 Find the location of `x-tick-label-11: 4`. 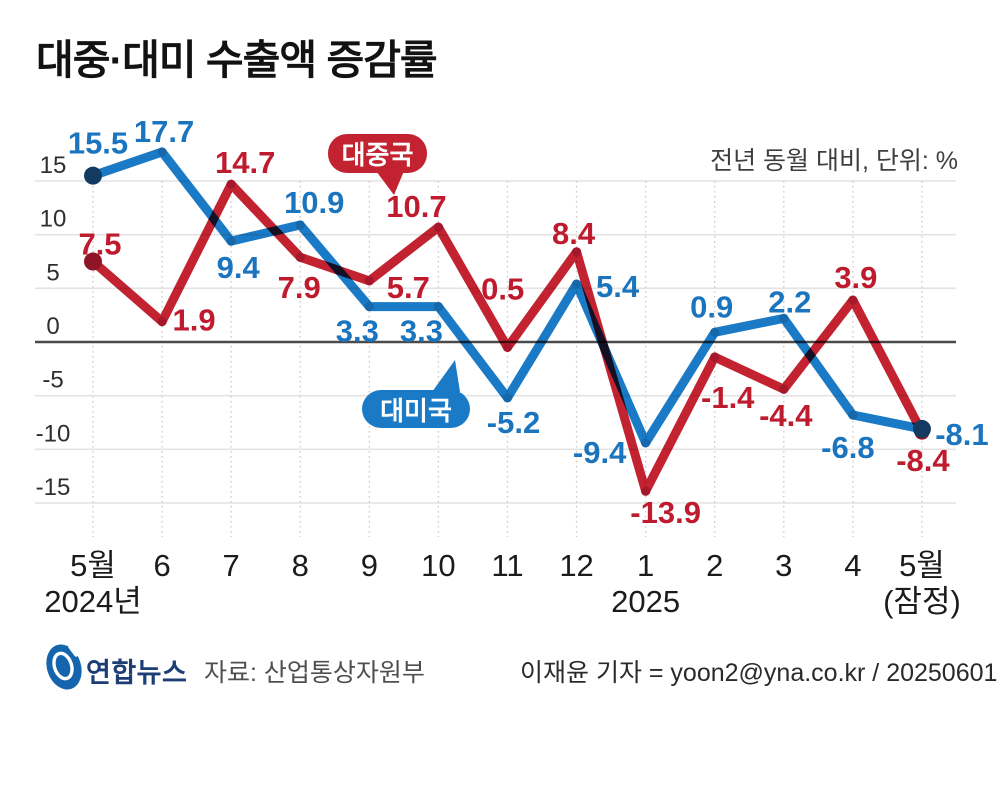

x-tick-label-11: 4 is located at coordinates (852, 565).